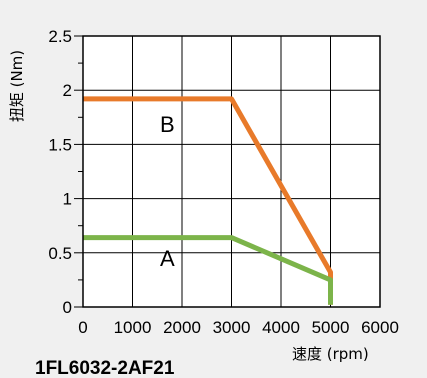 Image resolution: width=427 pixels, height=378 pixels. Describe the element at coordinates (330, 354) in the screenshot. I see `x-axis-title: 速度 (rpm)` at that location.